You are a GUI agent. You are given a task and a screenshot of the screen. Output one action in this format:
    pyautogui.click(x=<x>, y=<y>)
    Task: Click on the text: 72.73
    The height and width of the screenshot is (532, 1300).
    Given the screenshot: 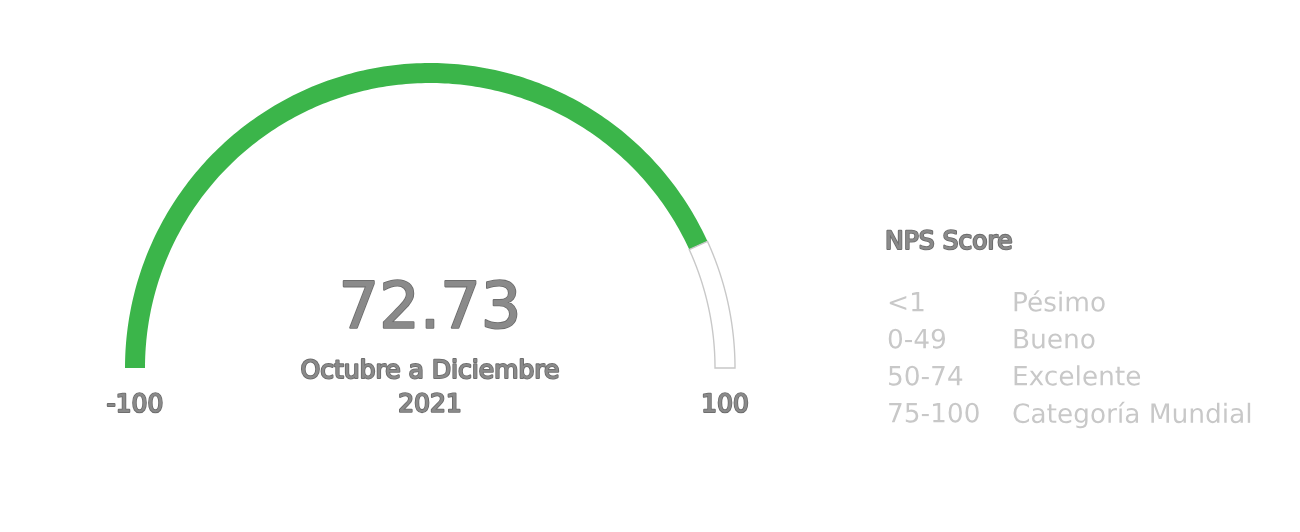 What is the action you would take?
    pyautogui.click(x=430, y=304)
    